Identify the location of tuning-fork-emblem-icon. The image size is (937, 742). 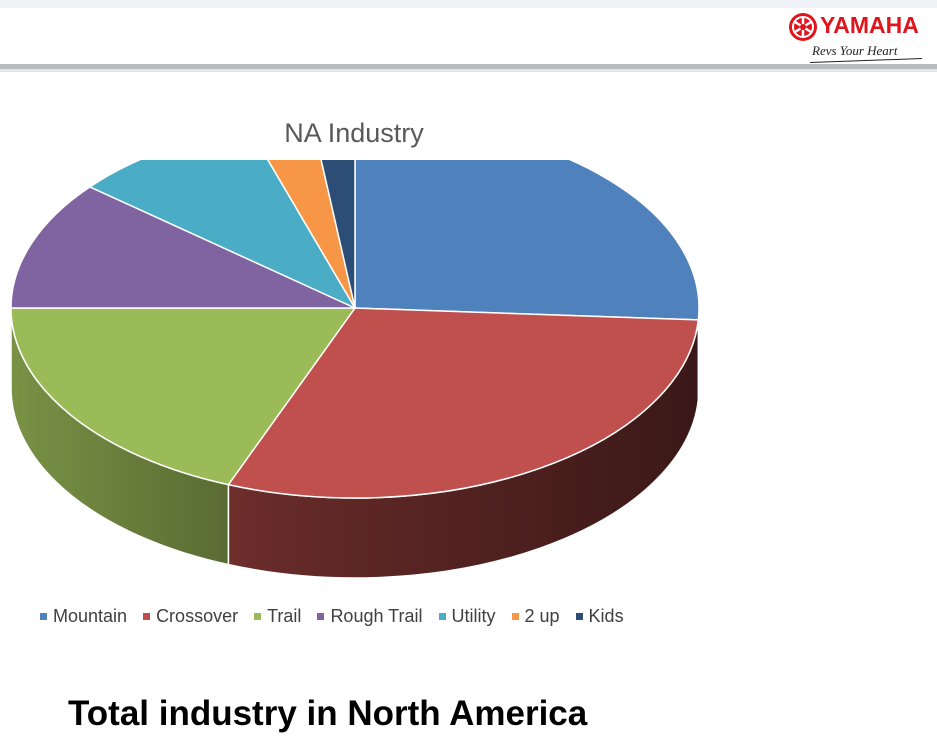
(803, 27).